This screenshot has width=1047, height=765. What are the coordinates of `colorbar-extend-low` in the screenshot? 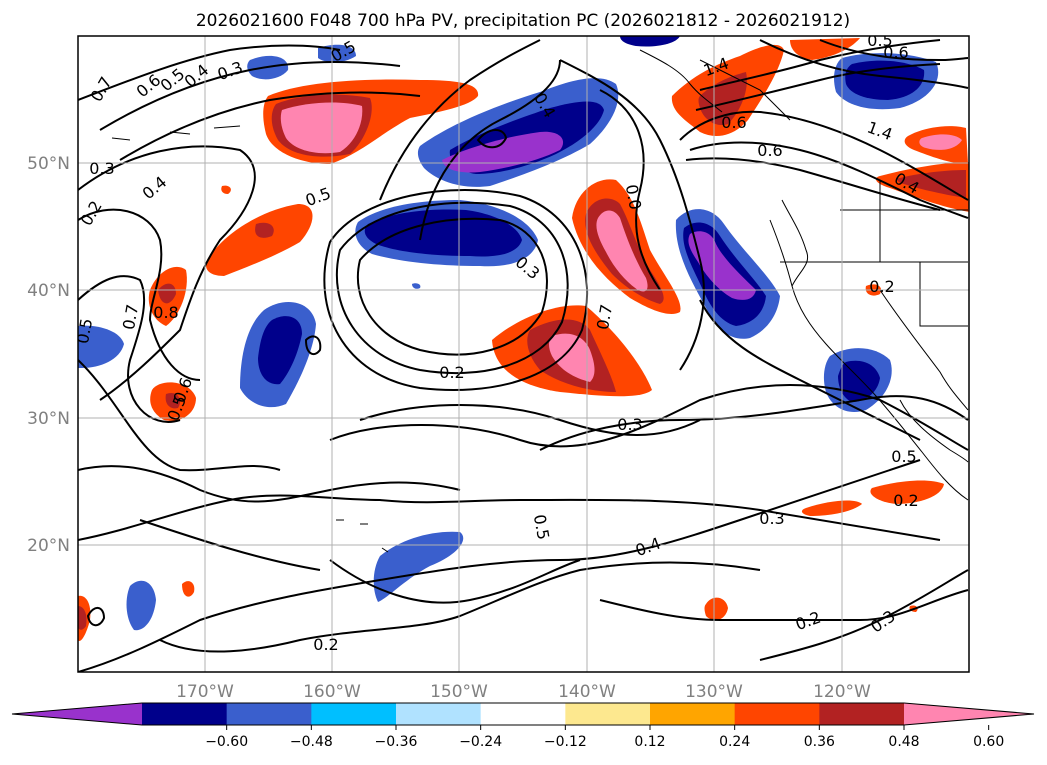 It's located at (77, 714).